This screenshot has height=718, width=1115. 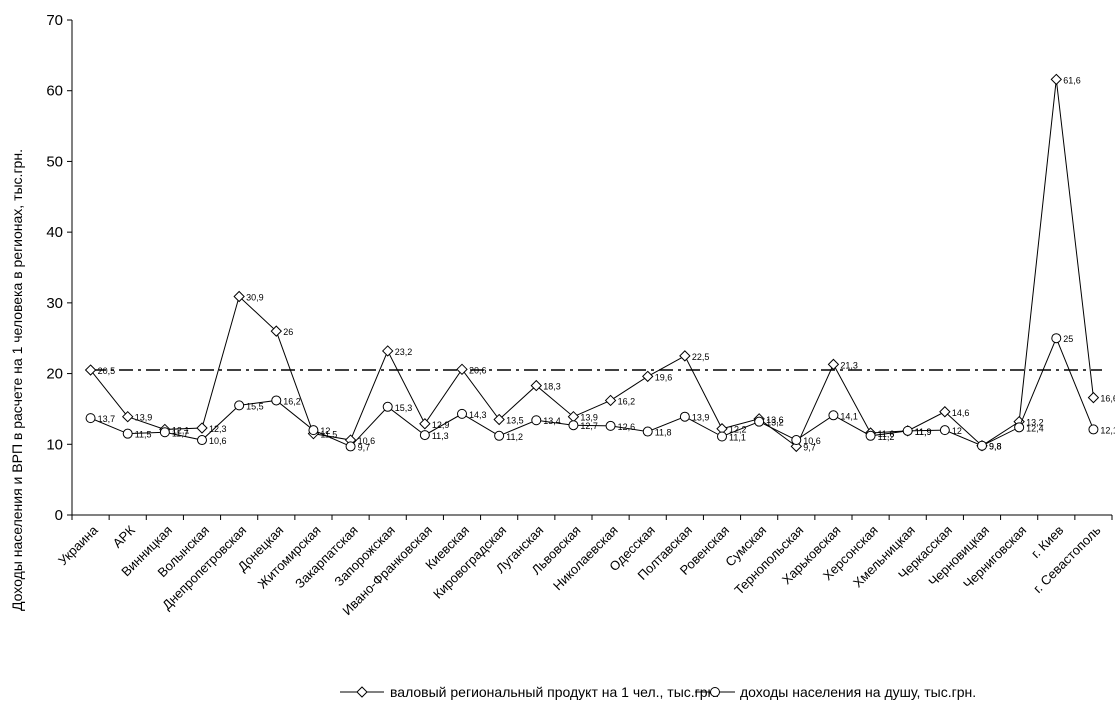 What do you see at coordinates (54, 232) in the screenshot?
I see `y-tick-label: 40` at bounding box center [54, 232].